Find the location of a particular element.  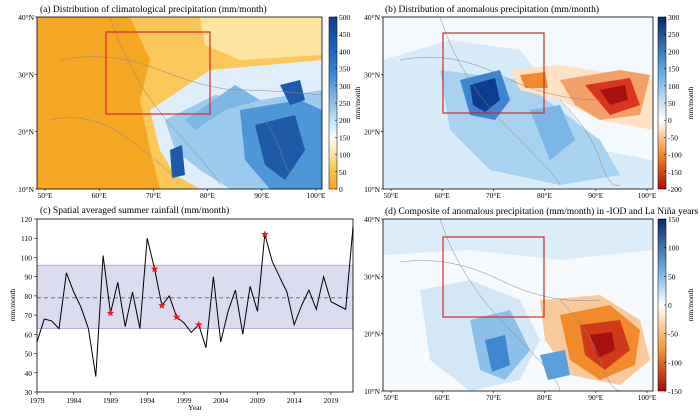

region-box-b is located at coordinates (493, 73).